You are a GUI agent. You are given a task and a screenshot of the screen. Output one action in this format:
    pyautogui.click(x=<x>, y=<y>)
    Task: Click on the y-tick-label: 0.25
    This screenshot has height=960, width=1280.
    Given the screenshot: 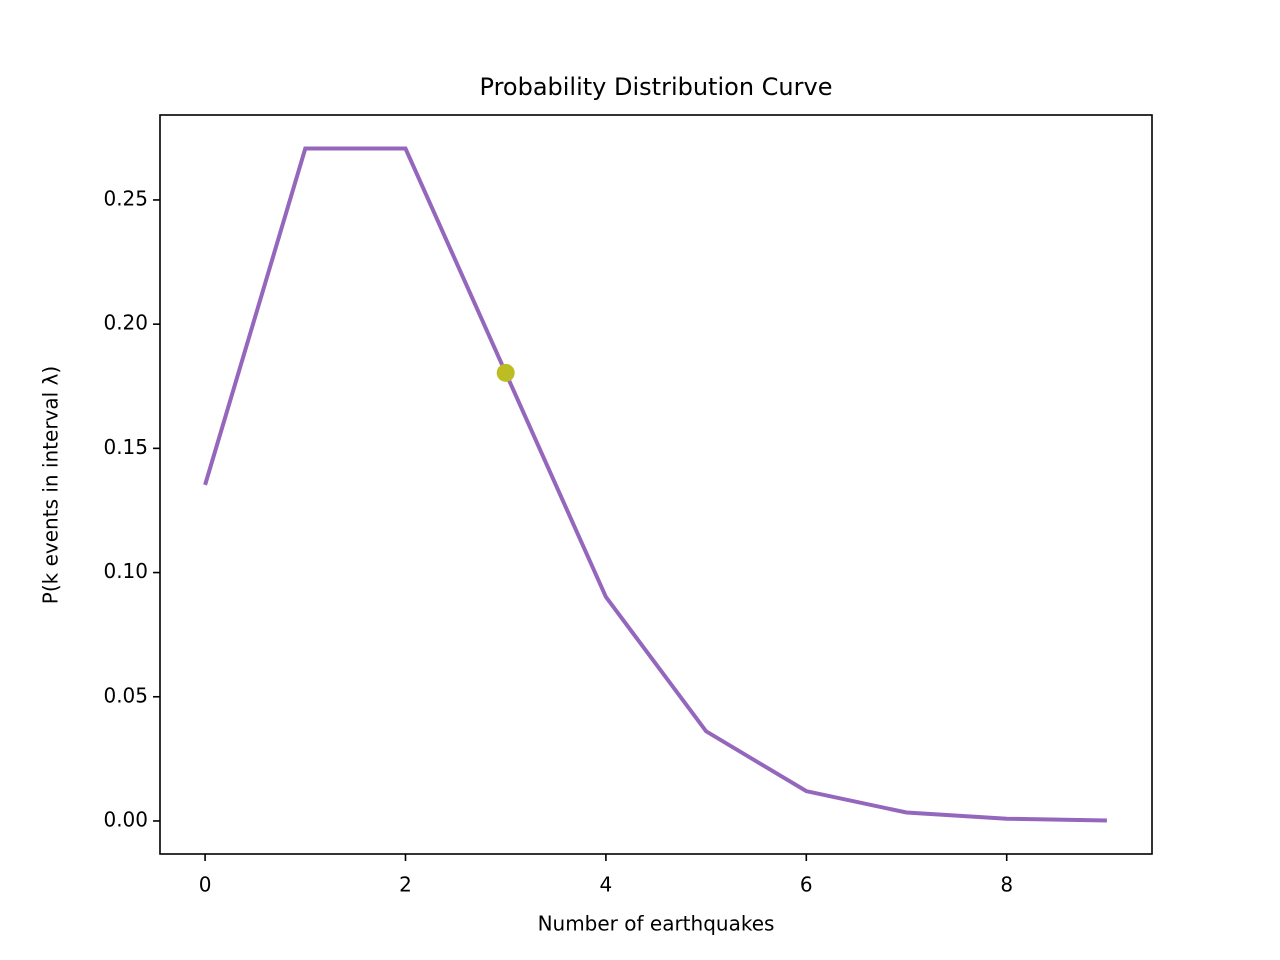 What is the action you would take?
    pyautogui.click(x=125, y=198)
    